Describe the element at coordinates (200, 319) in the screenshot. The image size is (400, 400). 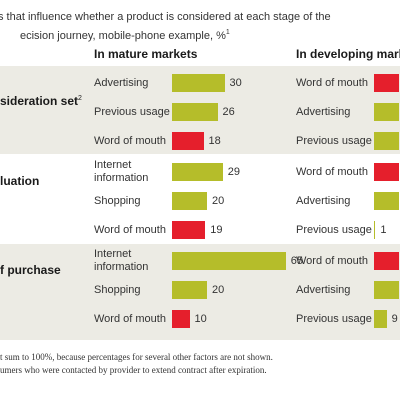
I see `data-label: 10` at that location.